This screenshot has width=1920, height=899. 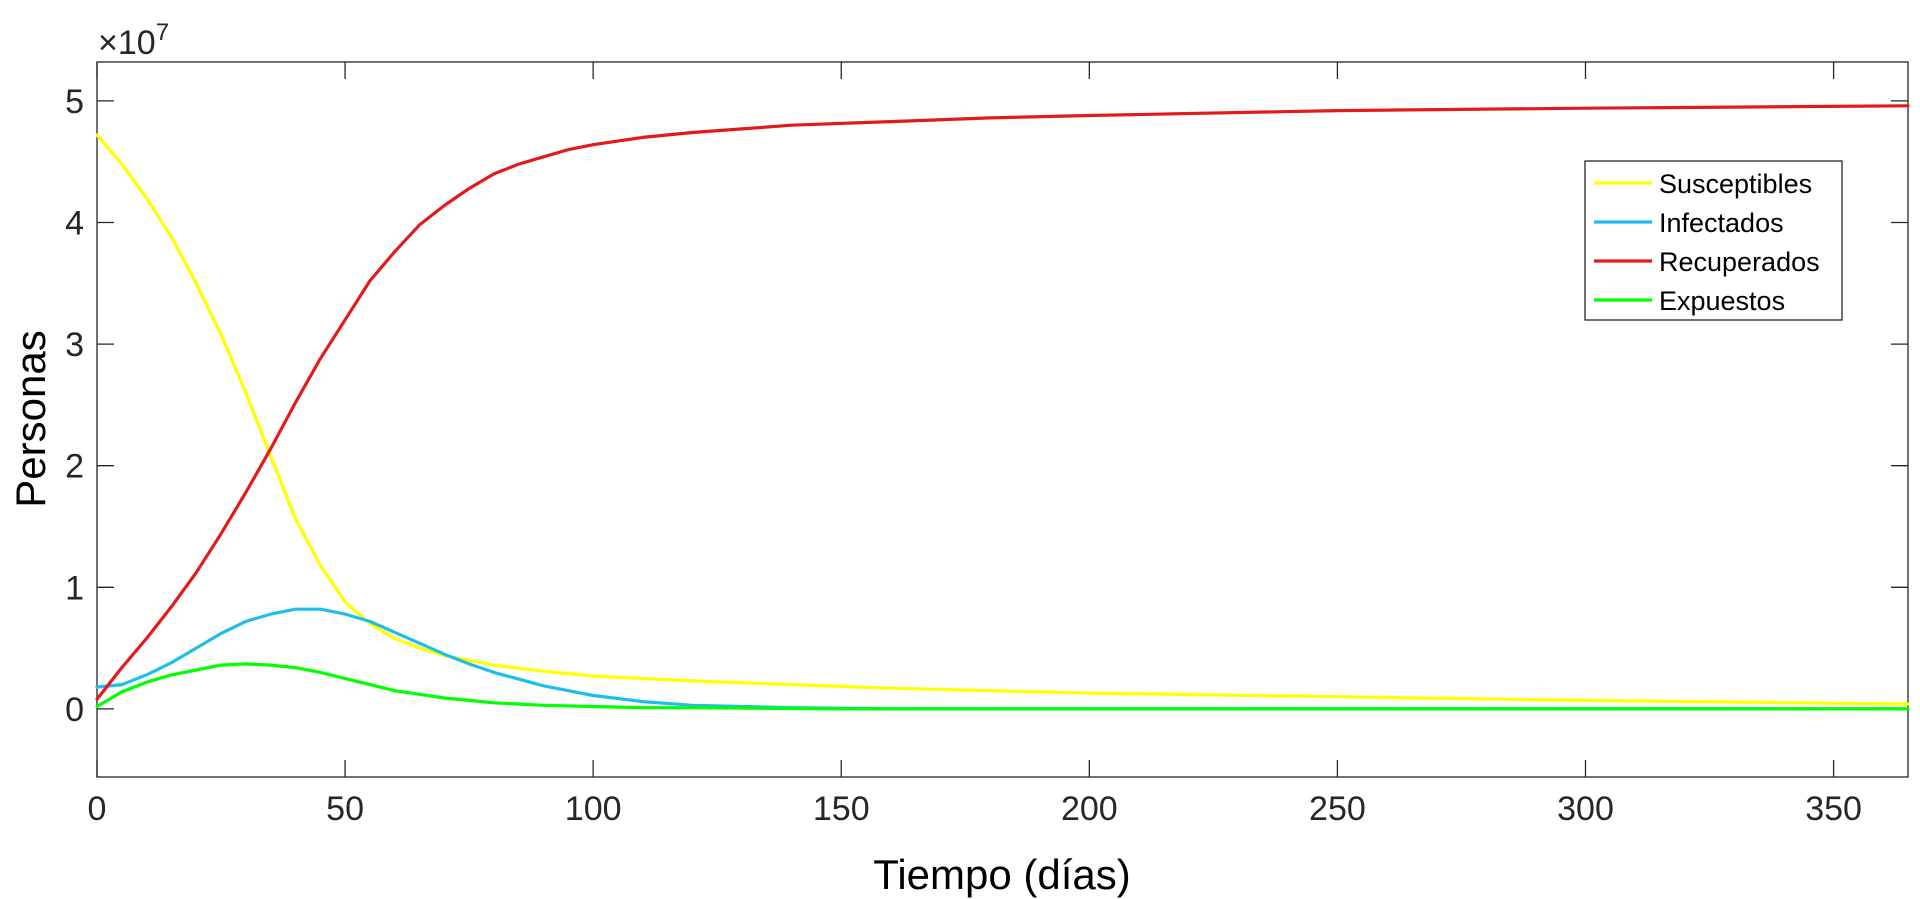 What do you see at coordinates (345, 809) in the screenshot?
I see `x-tick-label: 50` at bounding box center [345, 809].